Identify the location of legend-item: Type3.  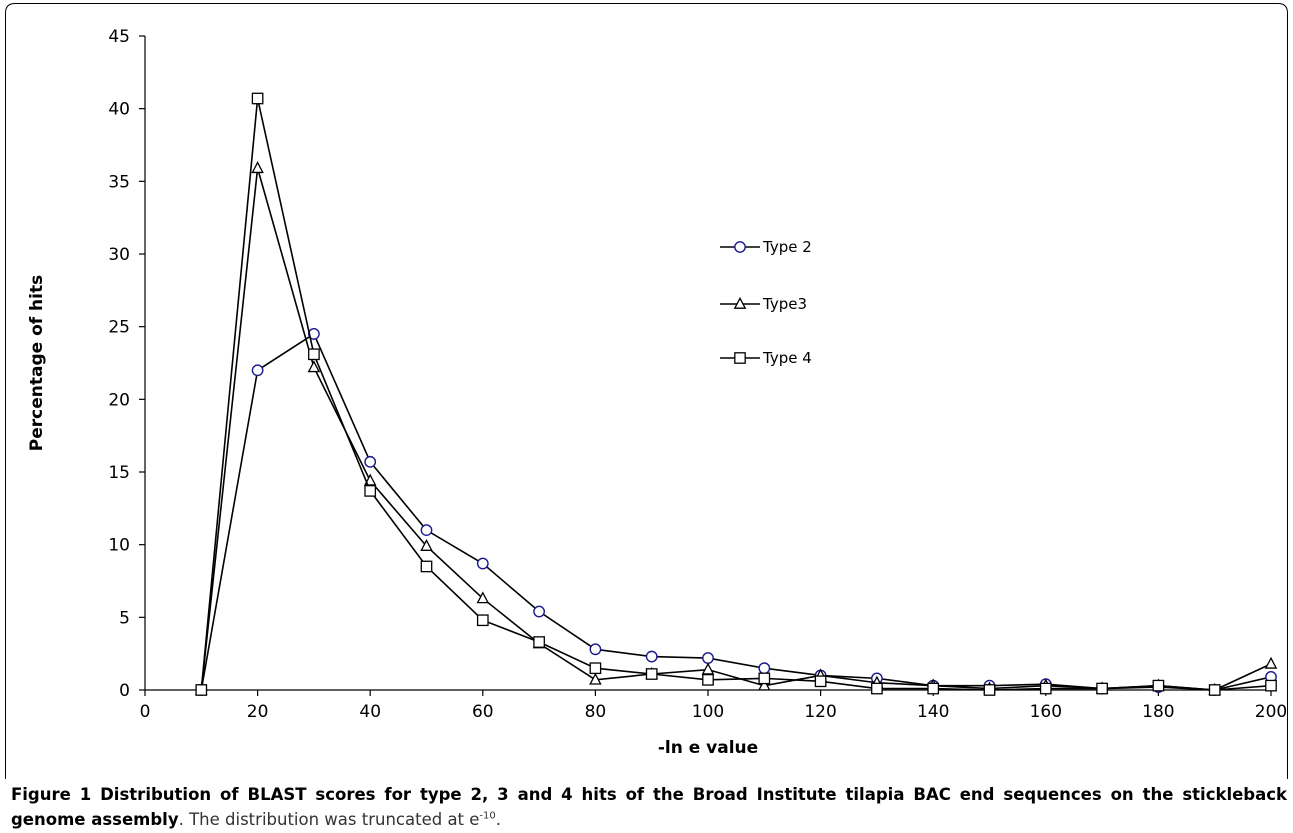
(763, 304).